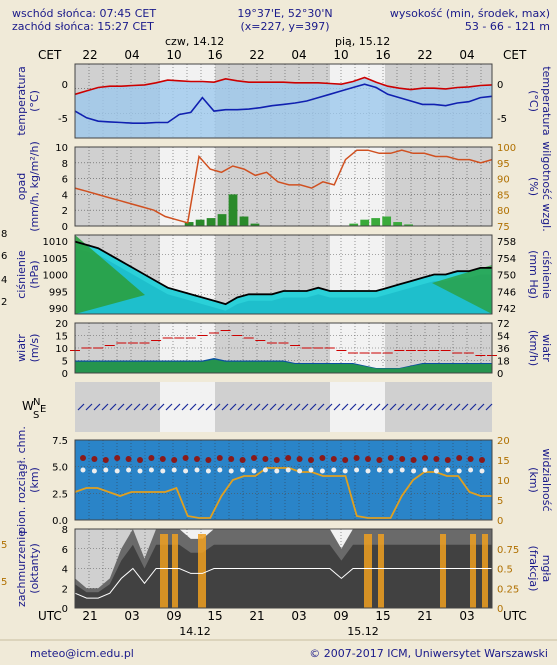  I want to click on ylabel-right: mgła, so click(546, 569).